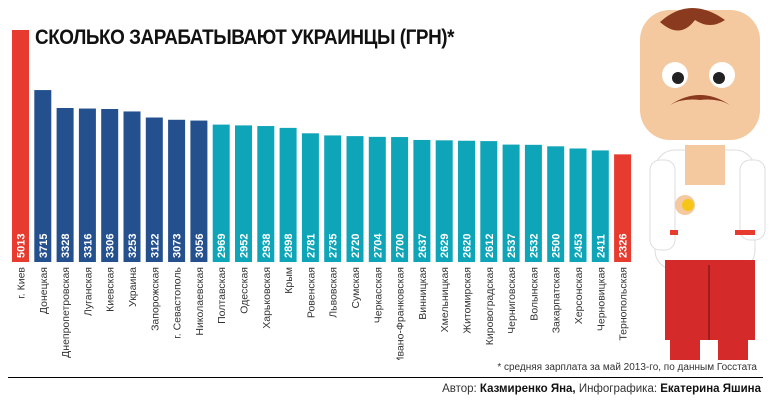 This screenshot has width=771, height=406. What do you see at coordinates (490, 306) in the screenshot?
I see `category-label: Кировоградская` at bounding box center [490, 306].